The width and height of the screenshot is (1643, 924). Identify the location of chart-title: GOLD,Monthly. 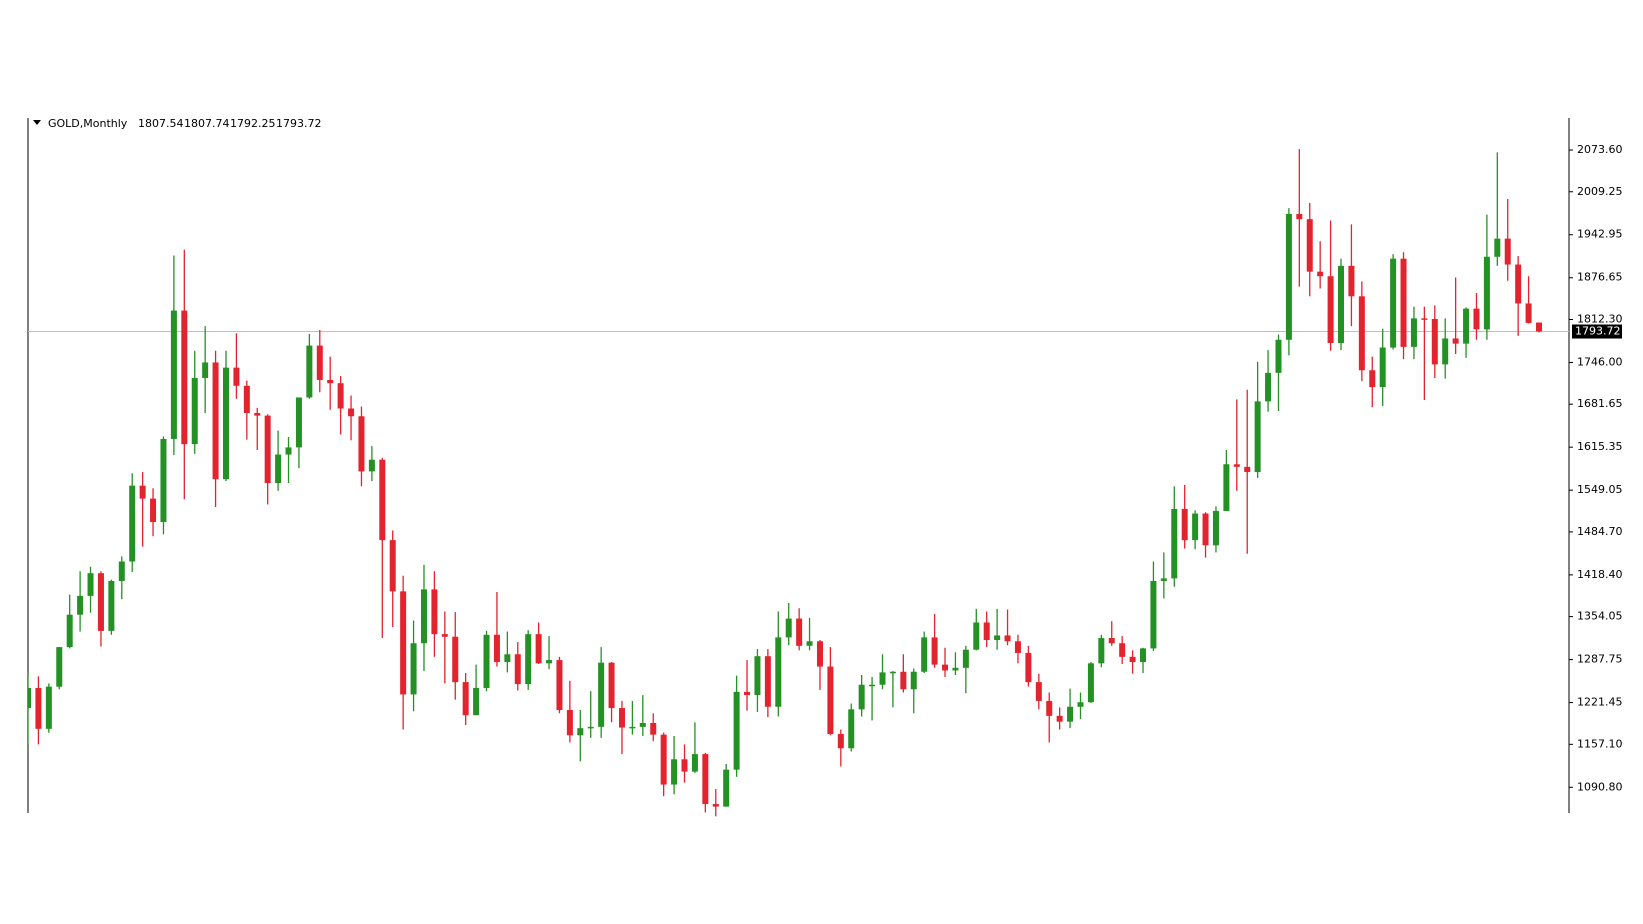
(88, 123).